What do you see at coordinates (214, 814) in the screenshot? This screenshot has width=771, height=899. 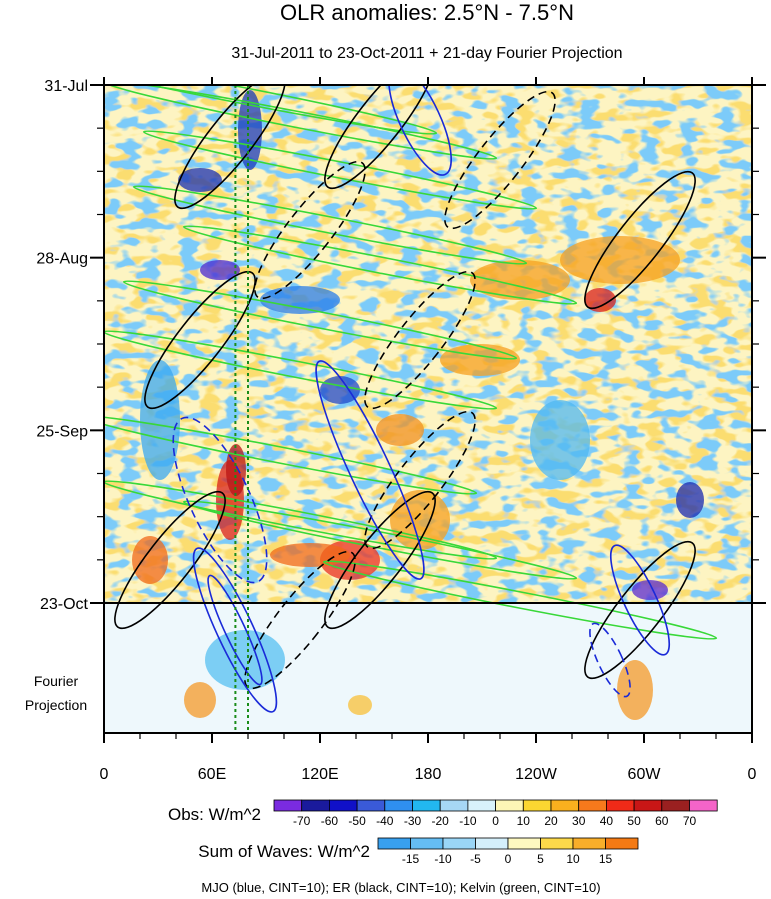 I see `obs-colorbar-label: Obs: W/m^2` at bounding box center [214, 814].